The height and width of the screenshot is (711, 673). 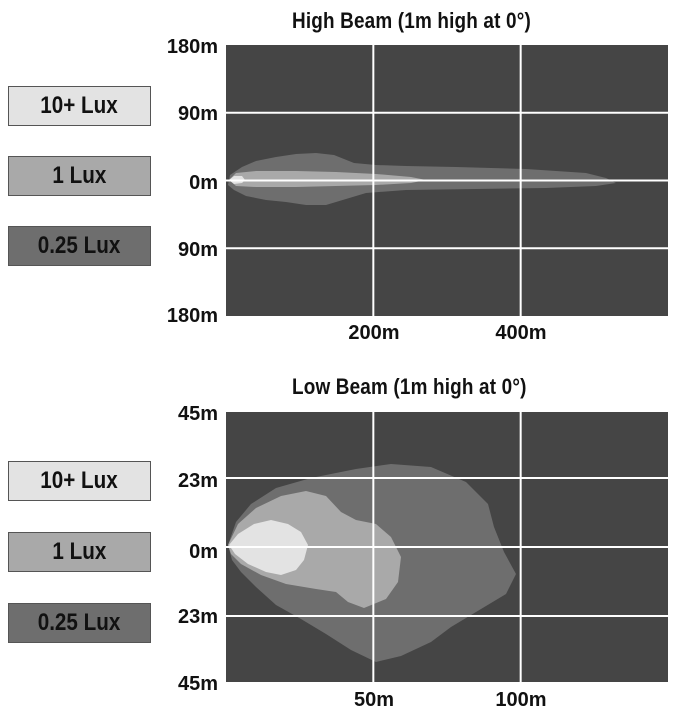 I want to click on low-beam-legend-1-lux: 1 Lux, so click(x=79, y=552).